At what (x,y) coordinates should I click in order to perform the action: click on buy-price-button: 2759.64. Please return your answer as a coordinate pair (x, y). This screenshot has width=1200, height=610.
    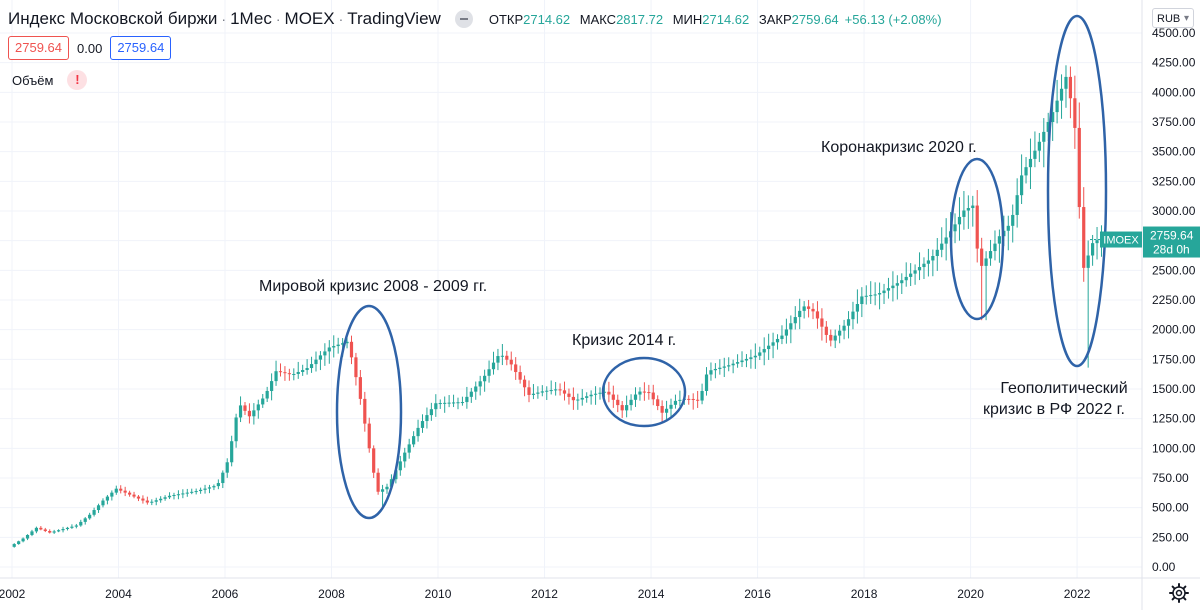
    Looking at the image, I should click on (141, 48).